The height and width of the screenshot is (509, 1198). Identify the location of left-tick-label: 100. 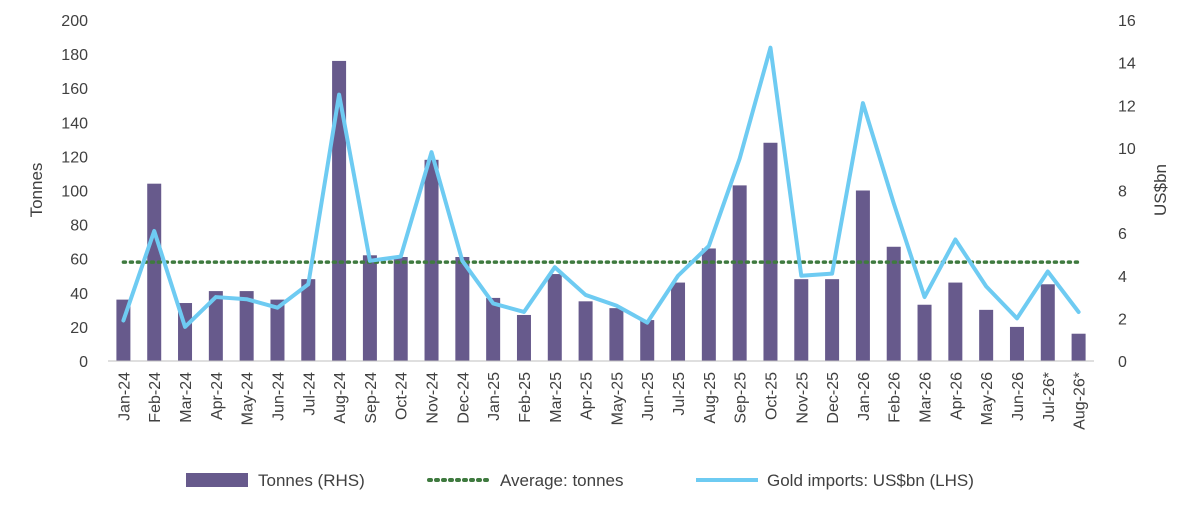
(74, 192).